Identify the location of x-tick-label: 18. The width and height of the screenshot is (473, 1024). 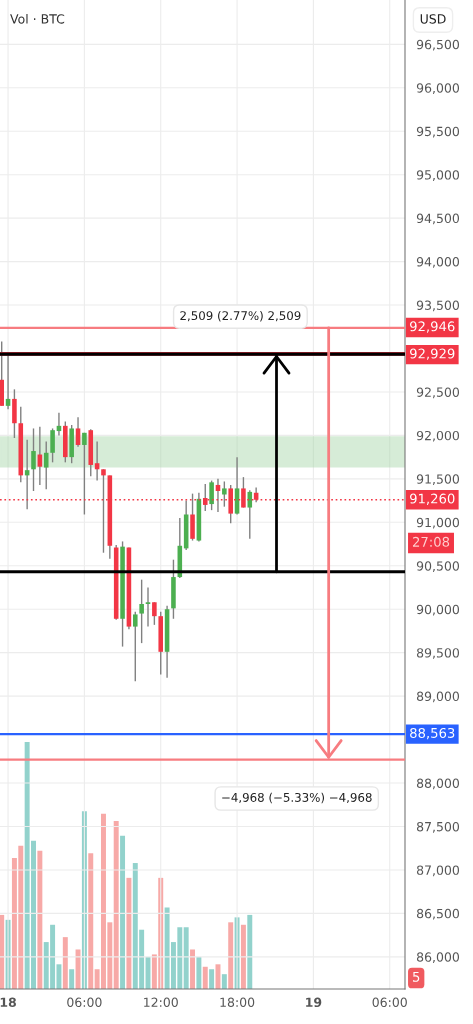
(8, 1002).